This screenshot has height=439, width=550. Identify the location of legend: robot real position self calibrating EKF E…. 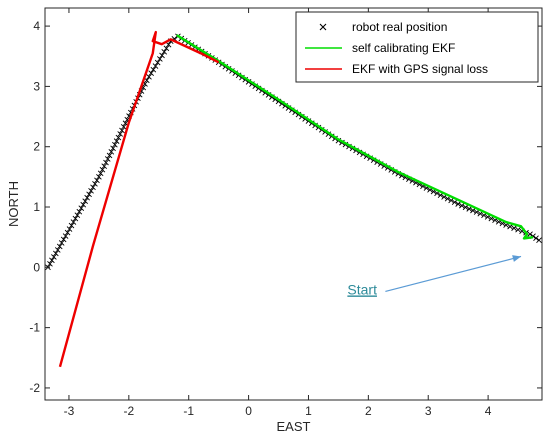
(417, 47).